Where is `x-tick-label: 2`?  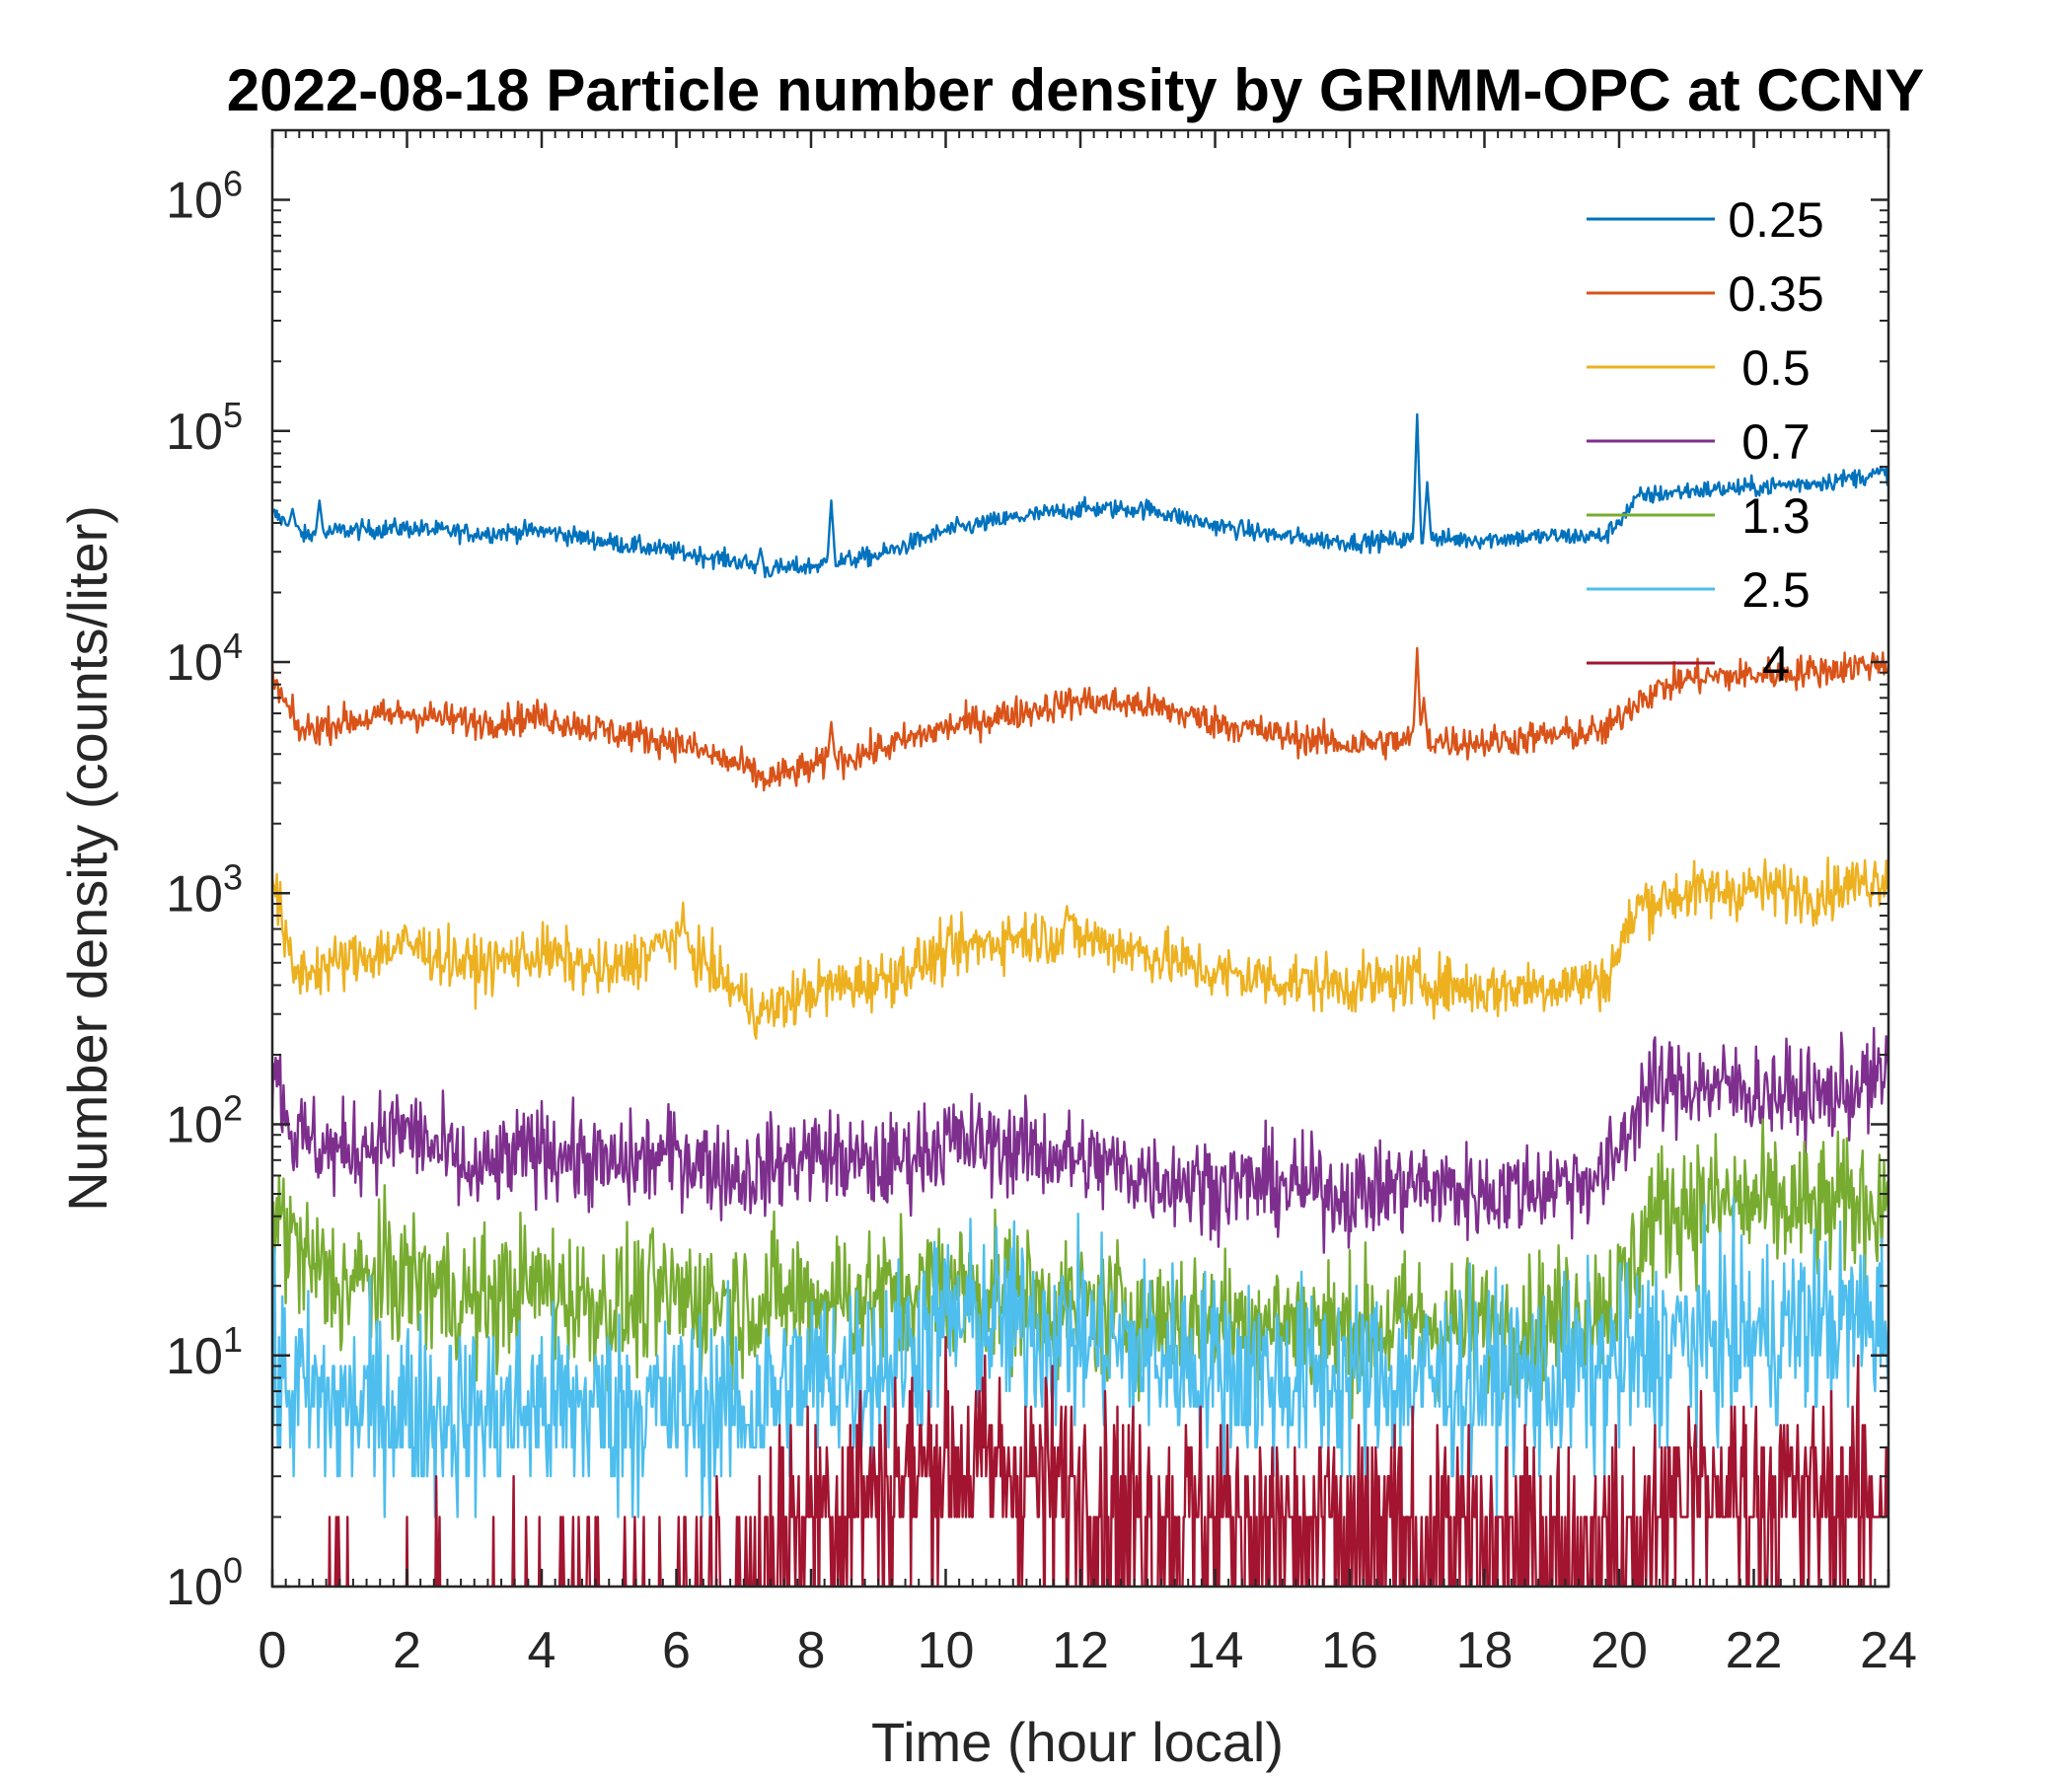
x-tick-label: 2 is located at coordinates (407, 1651).